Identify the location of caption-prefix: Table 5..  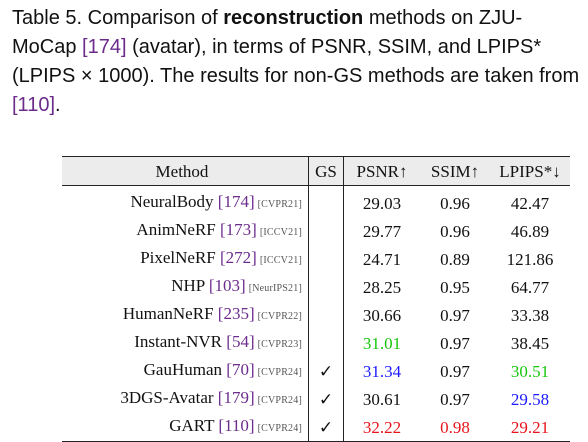
(47, 18).